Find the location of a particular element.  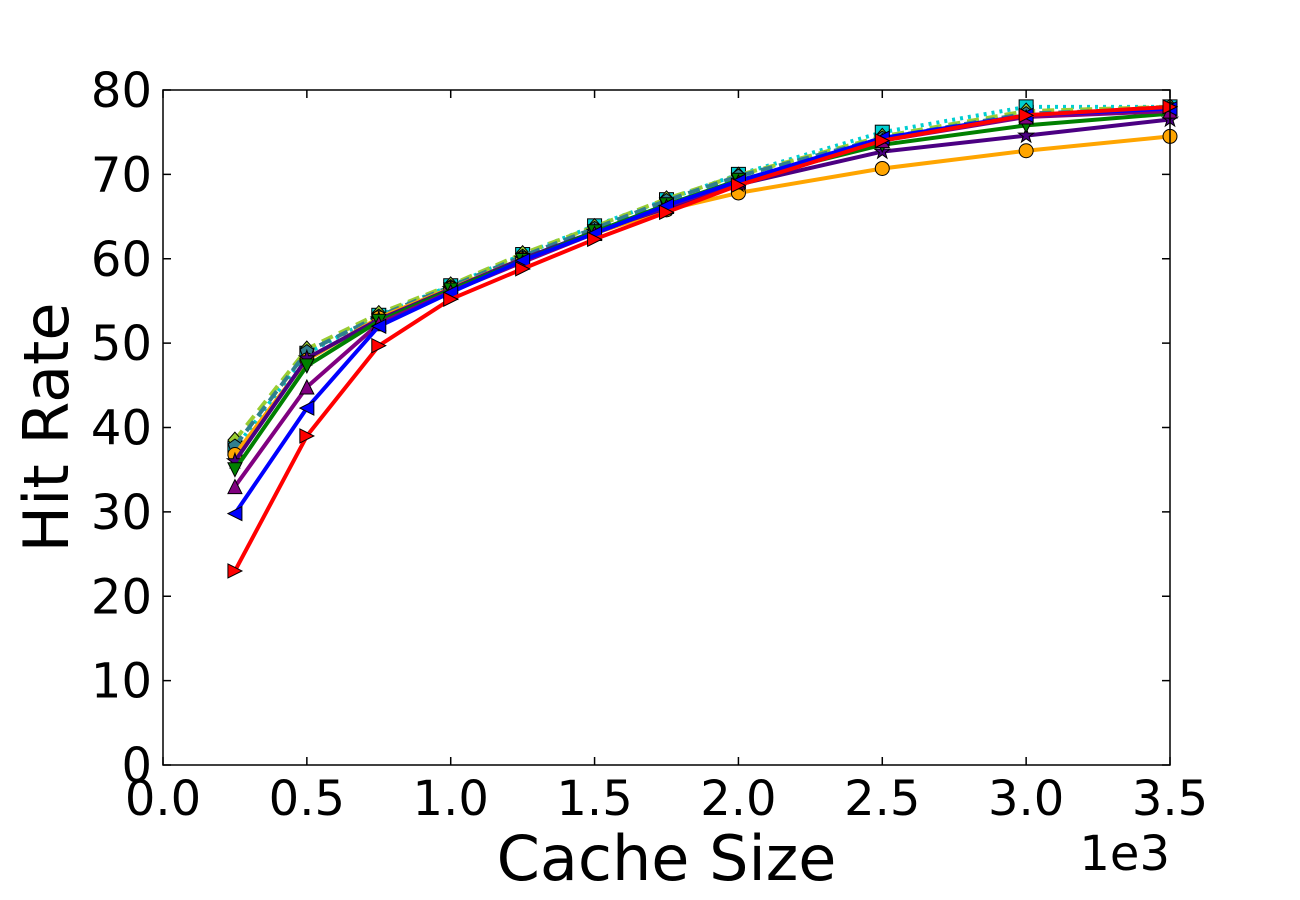

y-tick-label: 40 is located at coordinates (121, 429).